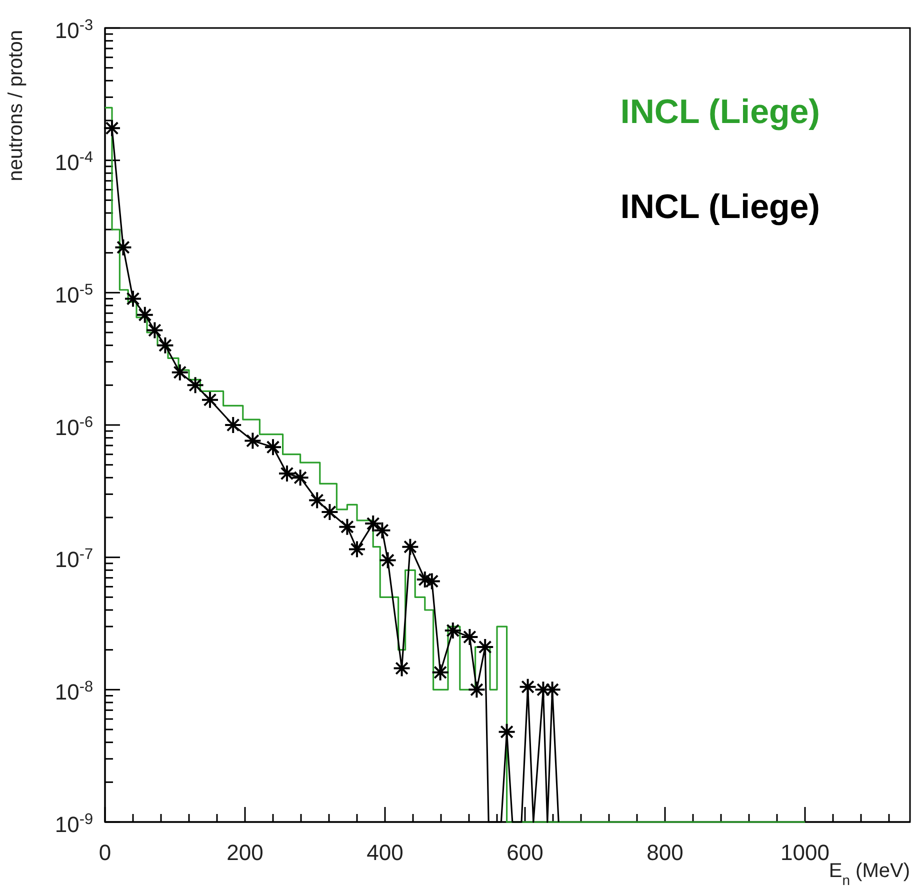  Describe the element at coordinates (73, 294) in the screenshot. I see `y-tick-label: 10$^{-5}$` at that location.